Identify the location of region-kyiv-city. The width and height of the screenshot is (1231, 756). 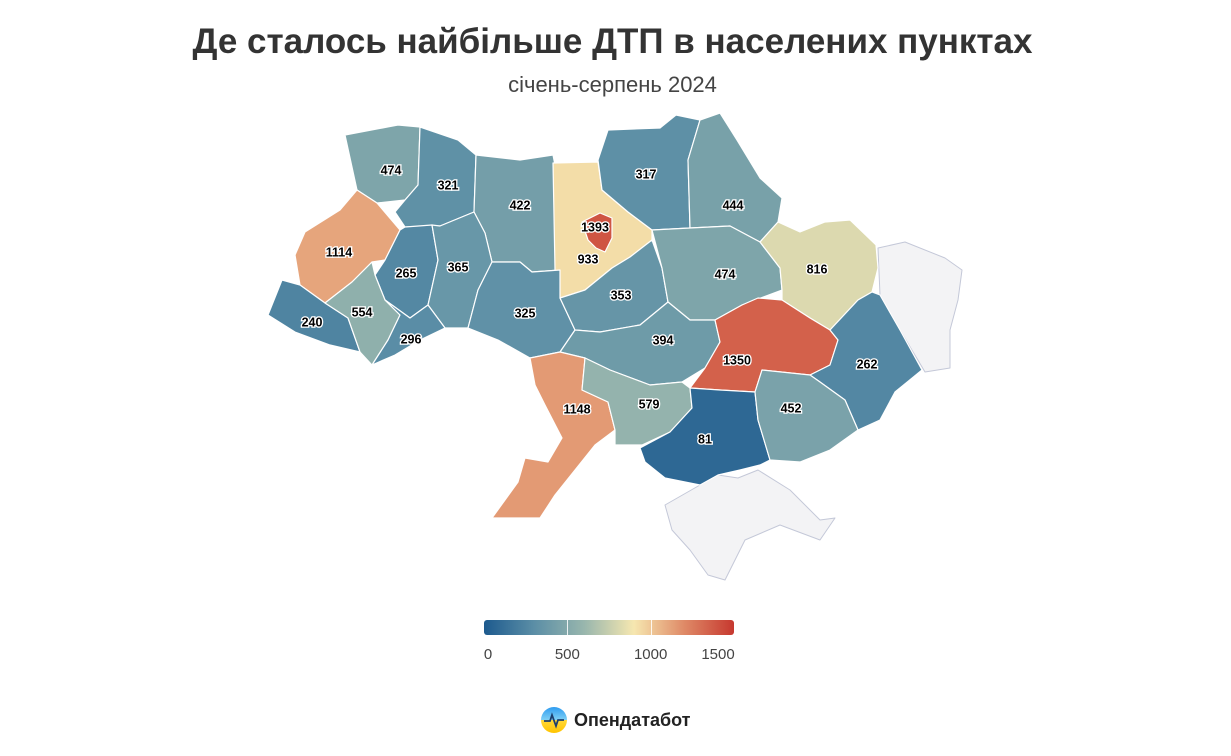
(597, 232).